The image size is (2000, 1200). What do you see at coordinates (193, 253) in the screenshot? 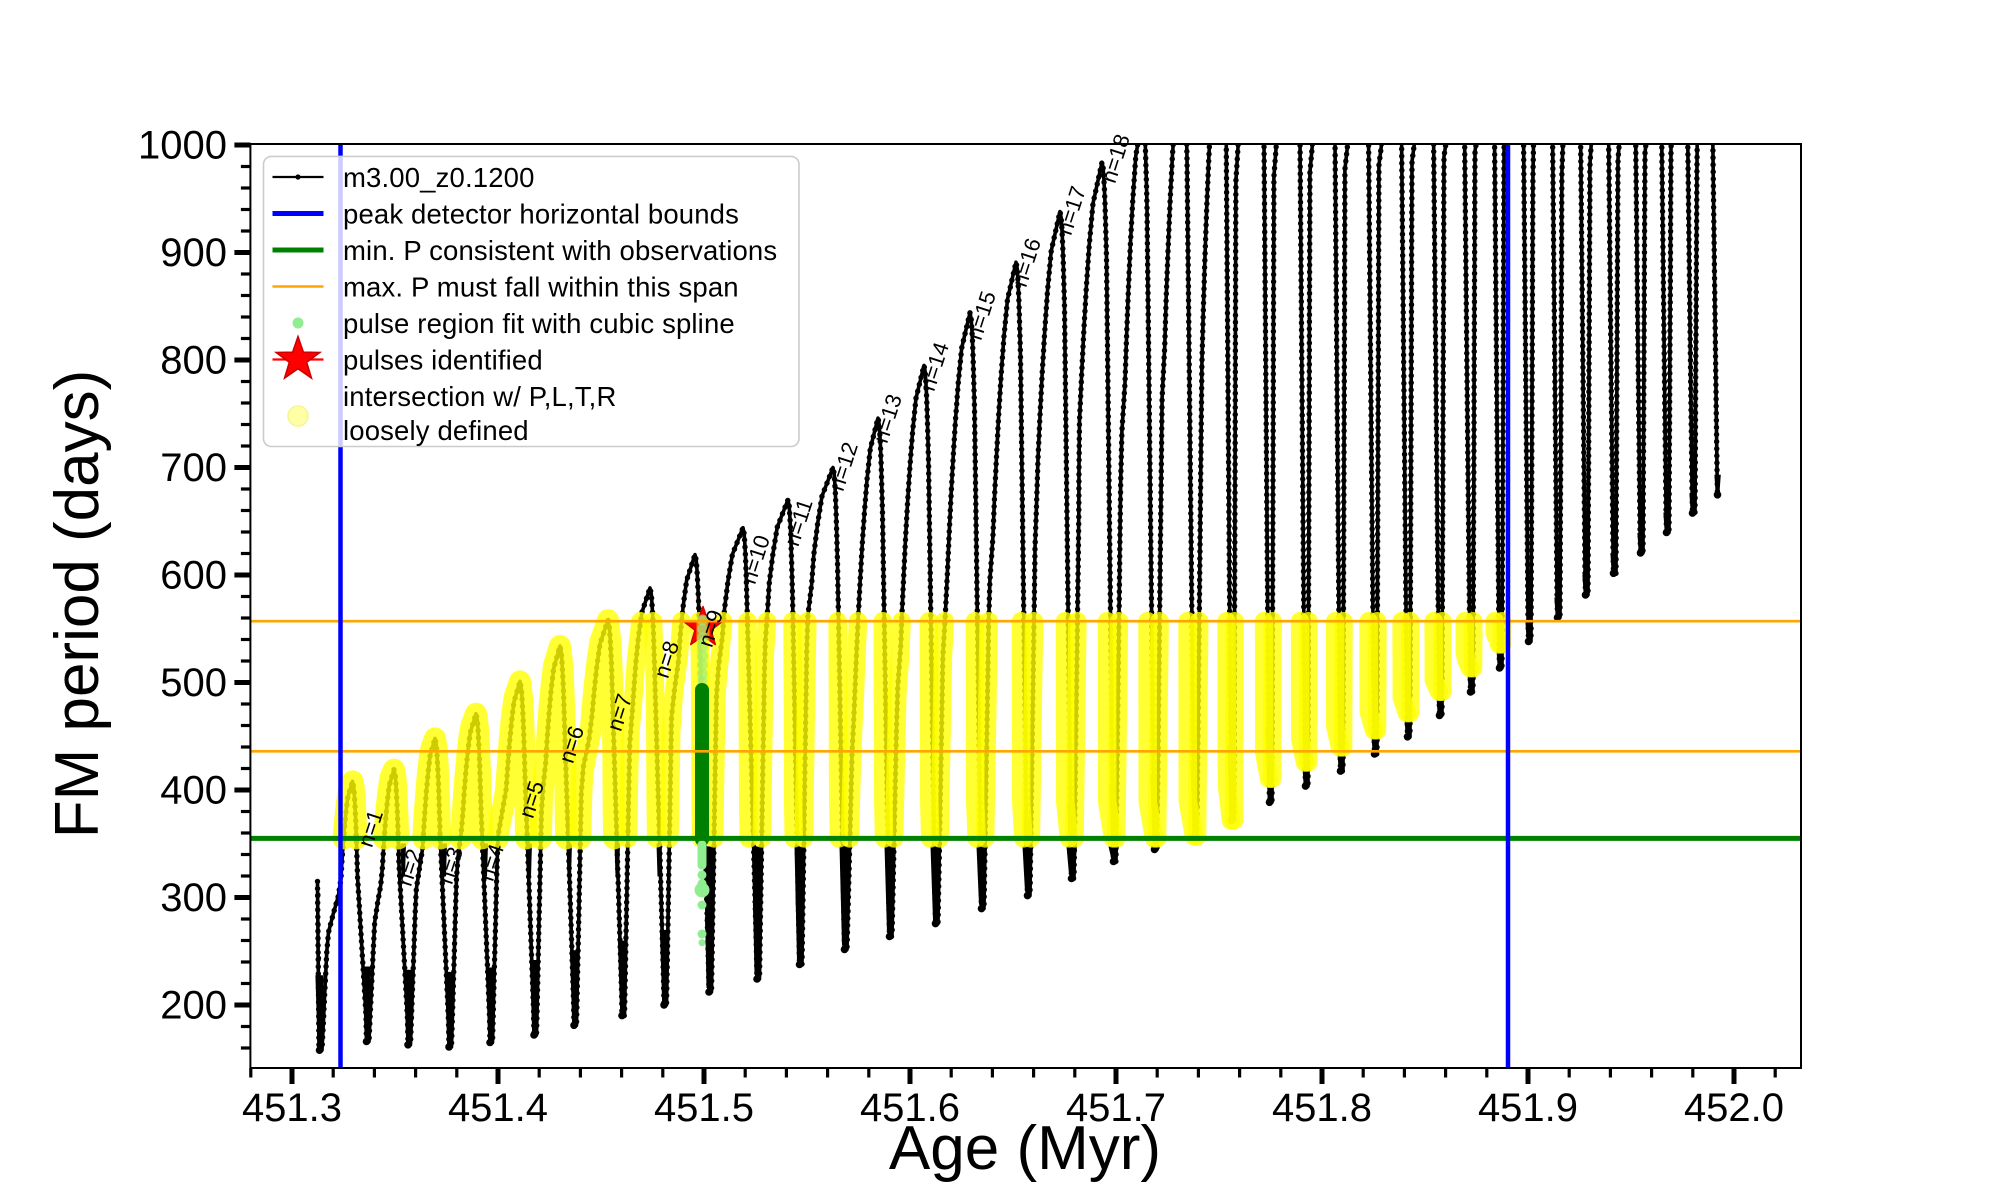
I see `svg-text: 900` at bounding box center [193, 253].